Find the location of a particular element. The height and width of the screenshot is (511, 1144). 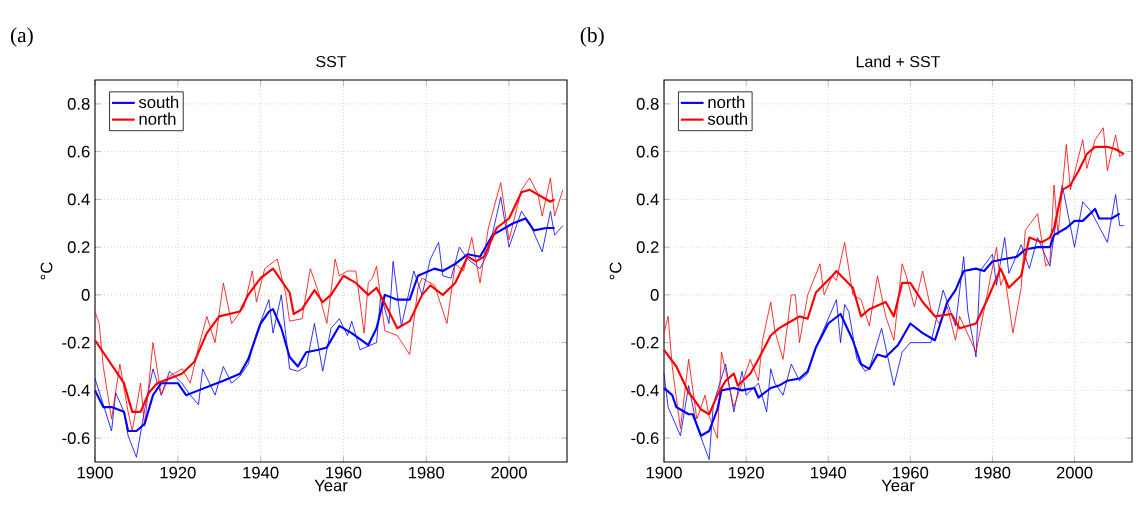

text: (a) is located at coordinates (21, 37).